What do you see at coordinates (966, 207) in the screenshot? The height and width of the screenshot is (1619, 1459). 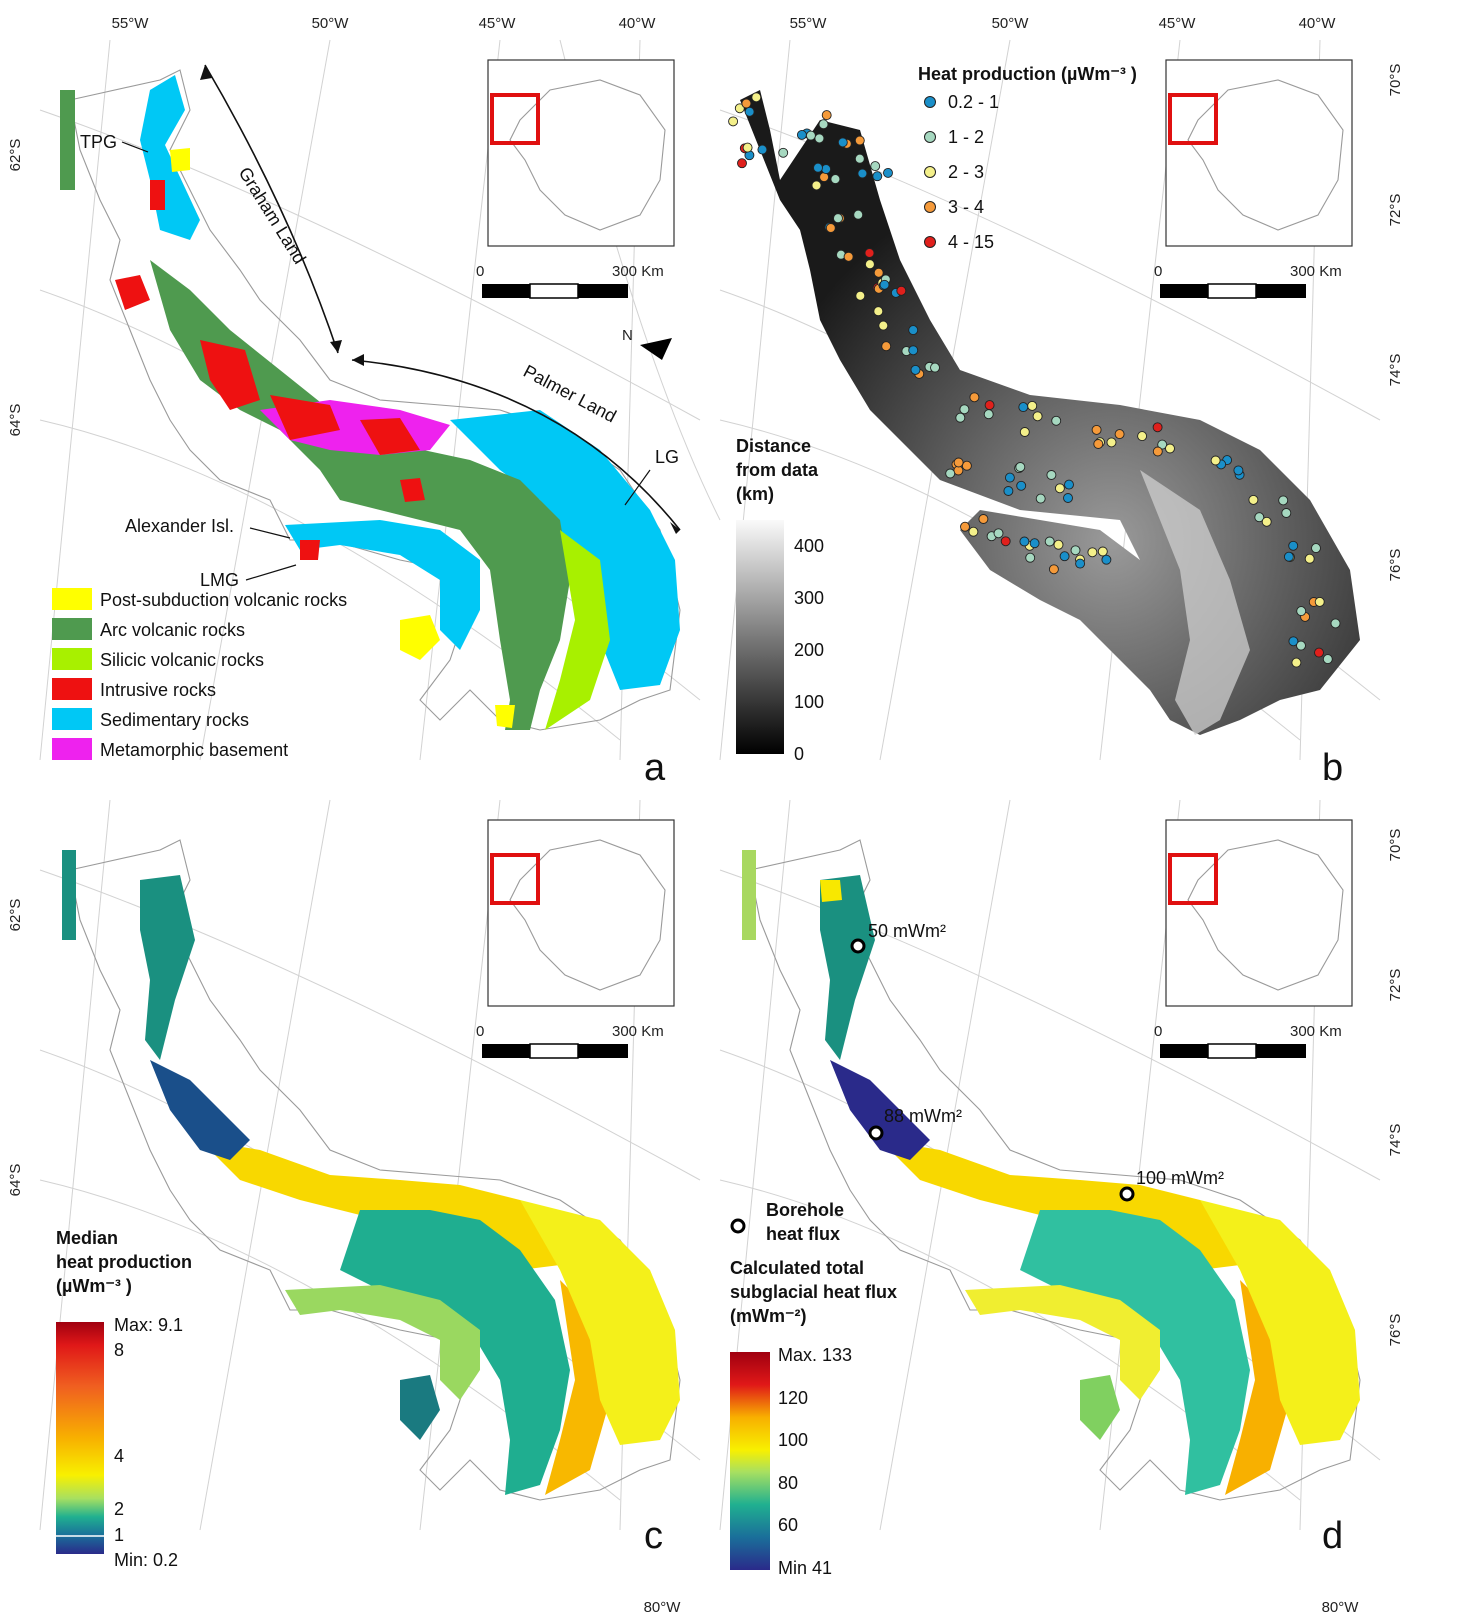 I see `hp-class-label-3: 3 - 4` at bounding box center [966, 207].